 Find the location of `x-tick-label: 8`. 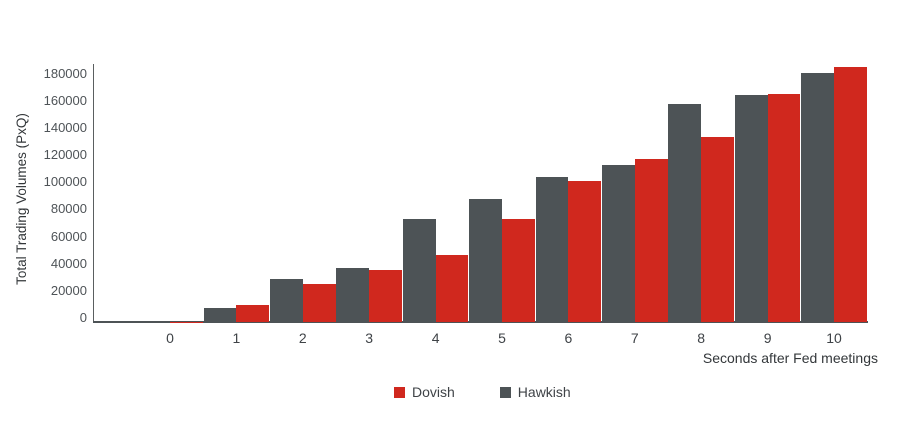

x-tick-label: 8 is located at coordinates (701, 338).